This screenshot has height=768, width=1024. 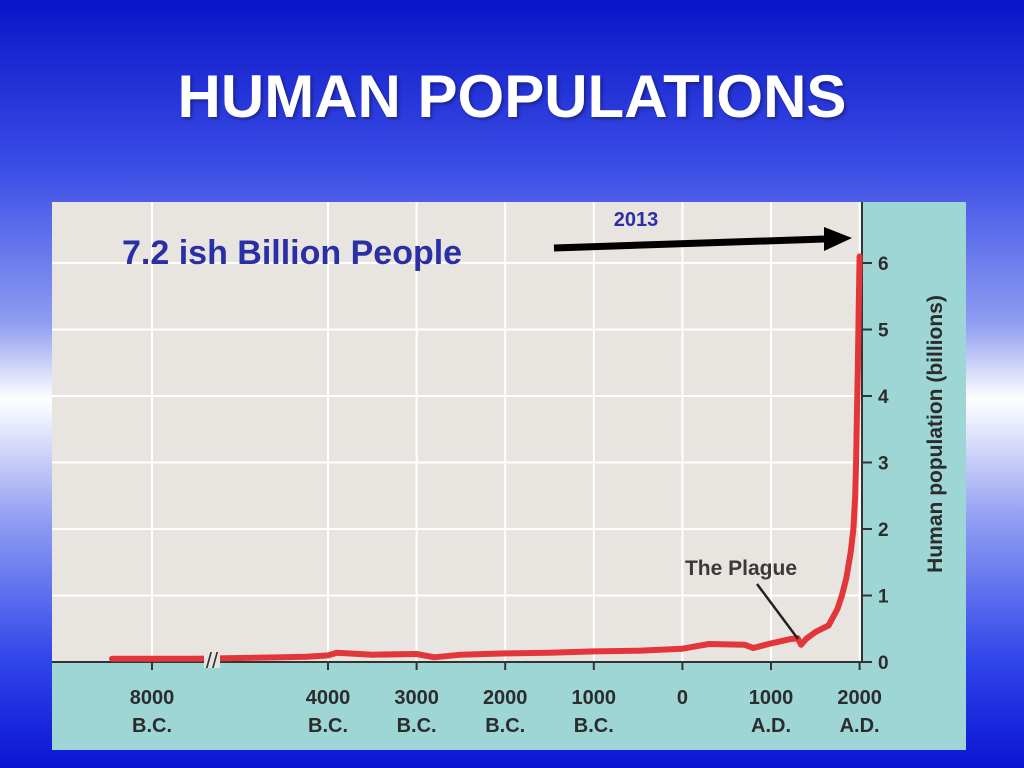 What do you see at coordinates (935, 434) in the screenshot?
I see `y-axis-label: Human population (billions)` at bounding box center [935, 434].